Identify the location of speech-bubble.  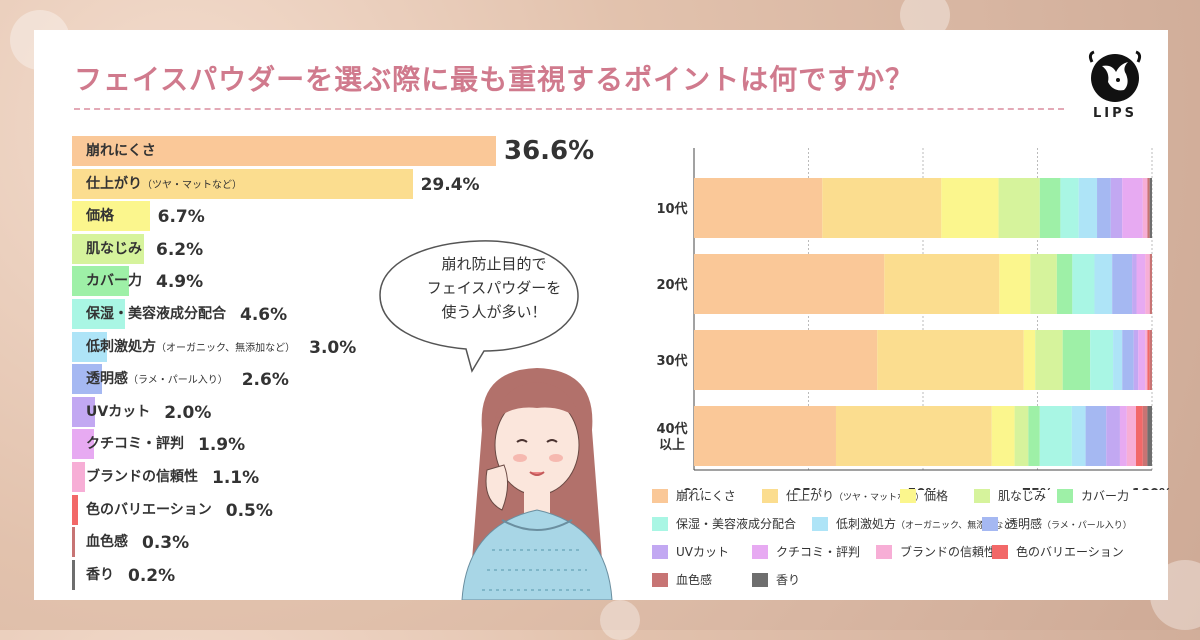
(479, 306).